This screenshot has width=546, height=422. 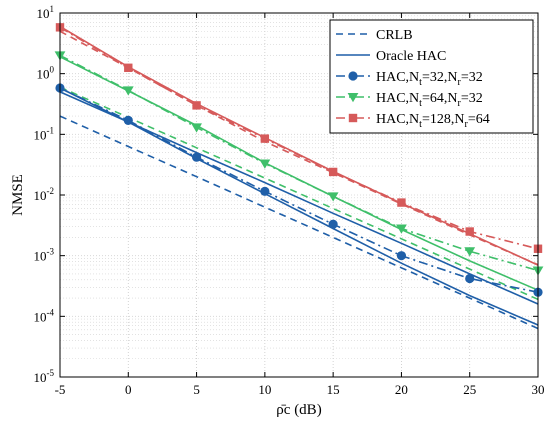 What do you see at coordinates (46, 12) in the screenshot?
I see `y-tick-label: 10¹` at bounding box center [46, 12].